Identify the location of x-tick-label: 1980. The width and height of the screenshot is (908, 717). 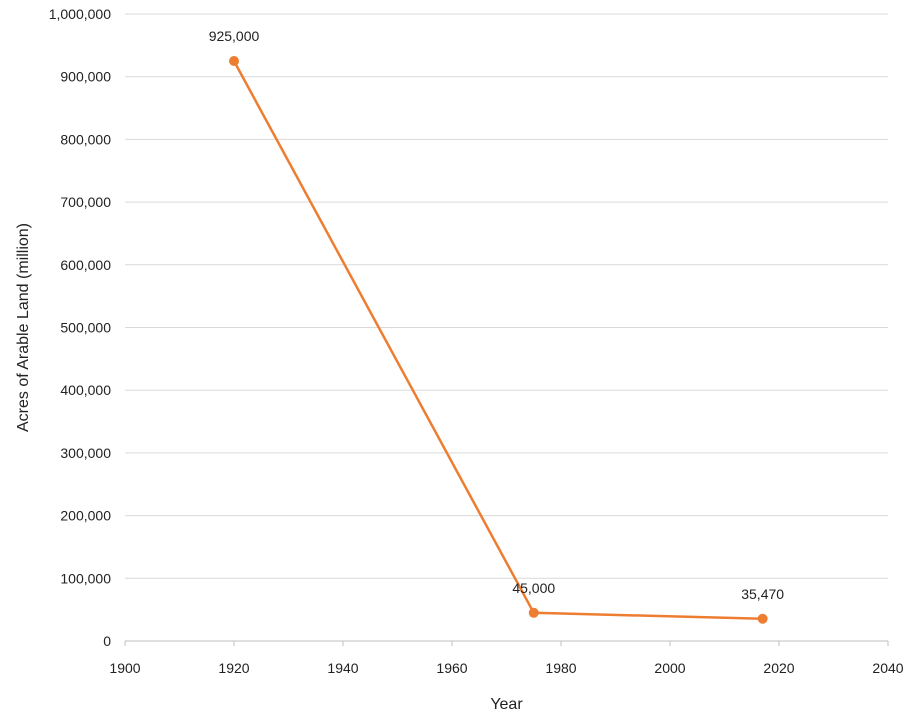
(560, 668).